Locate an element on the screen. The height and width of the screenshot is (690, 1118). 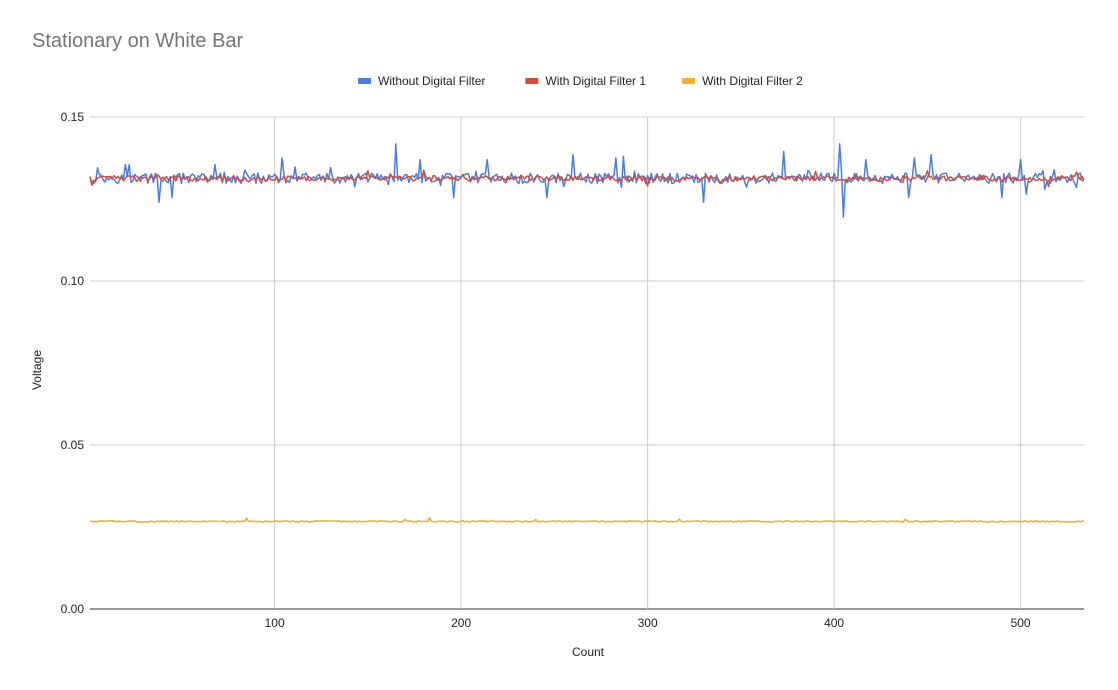
legend-label: Without Digital Filter is located at coordinates (431, 81).